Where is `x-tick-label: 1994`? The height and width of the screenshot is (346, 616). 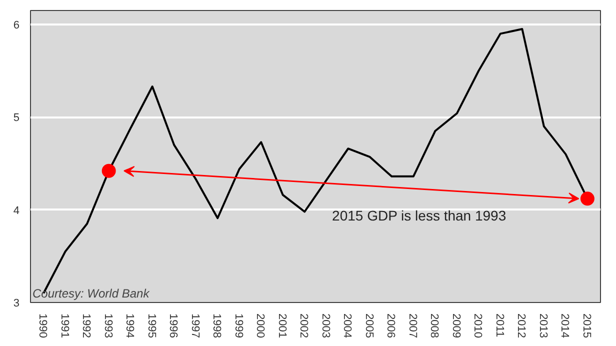 x-tick-label: 1994 is located at coordinates (130, 326).